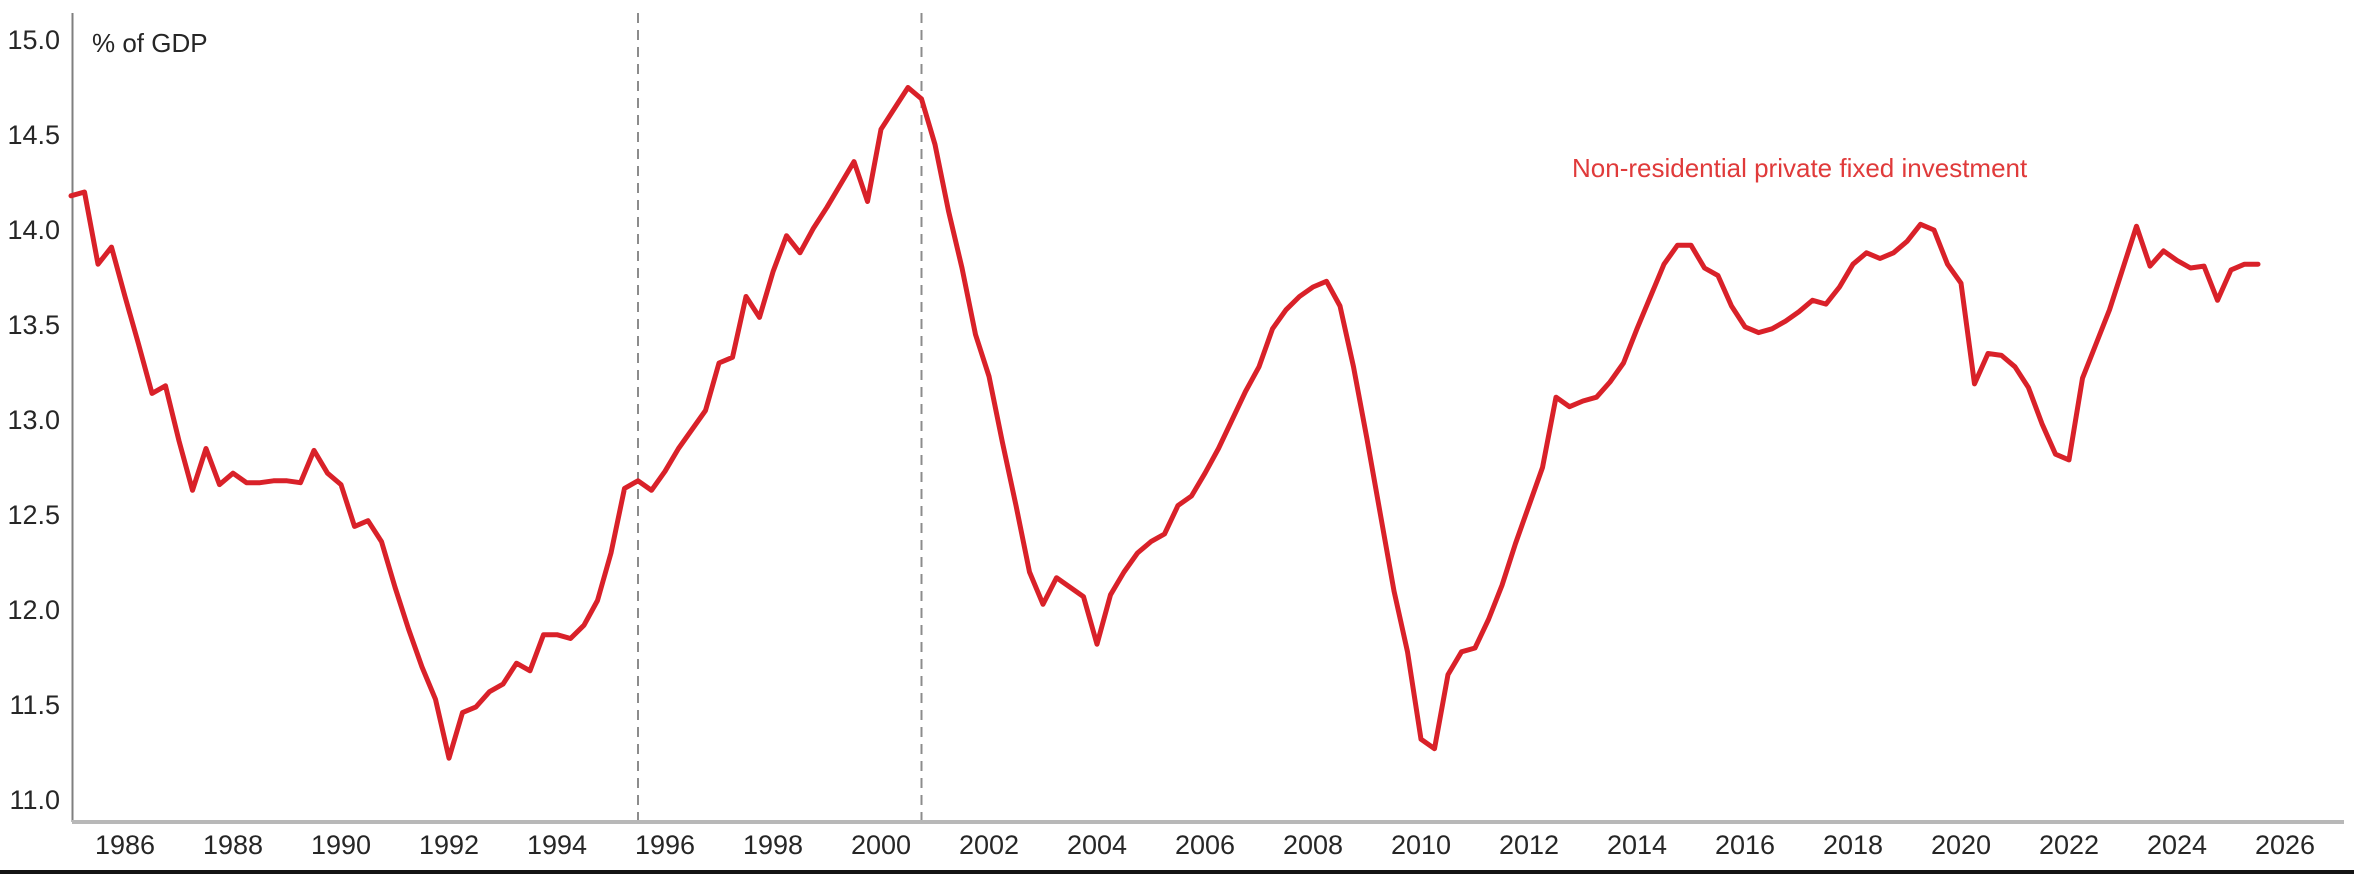  Describe the element at coordinates (1313, 845) in the screenshot. I see `x-tick-label: 2008` at that location.